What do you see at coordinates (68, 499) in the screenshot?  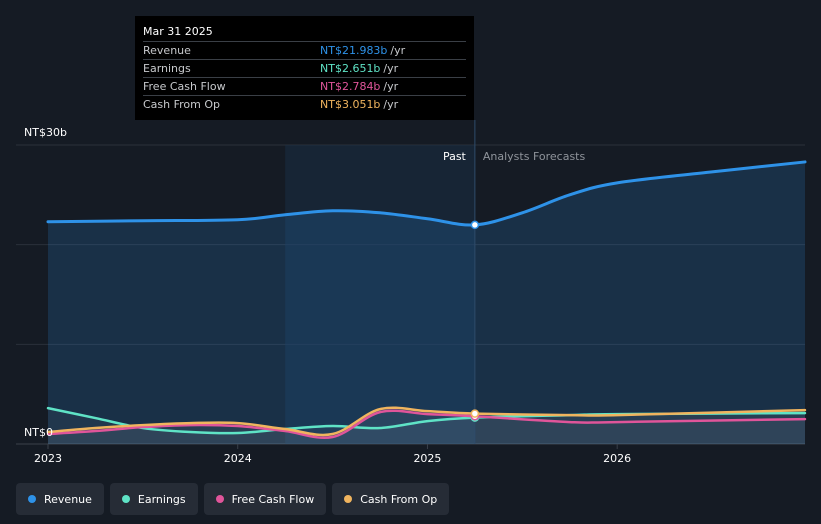 I see `legend-label: Revenue` at bounding box center [68, 499].